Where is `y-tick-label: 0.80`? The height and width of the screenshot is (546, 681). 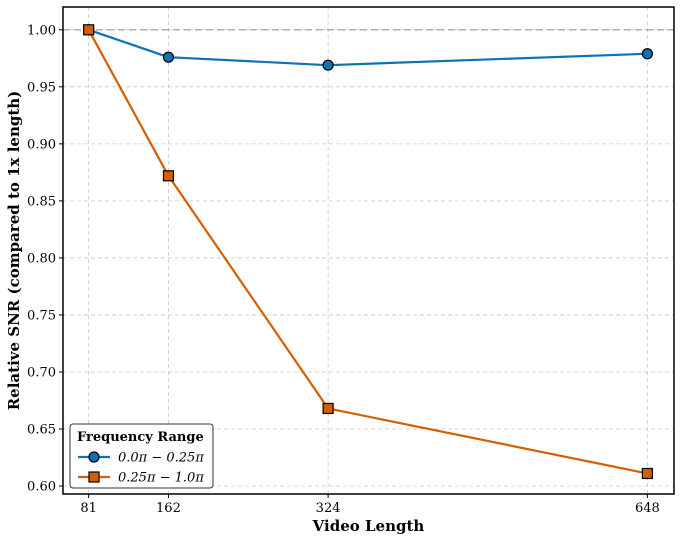 y-tick-label: 0.80 is located at coordinates (41, 258).